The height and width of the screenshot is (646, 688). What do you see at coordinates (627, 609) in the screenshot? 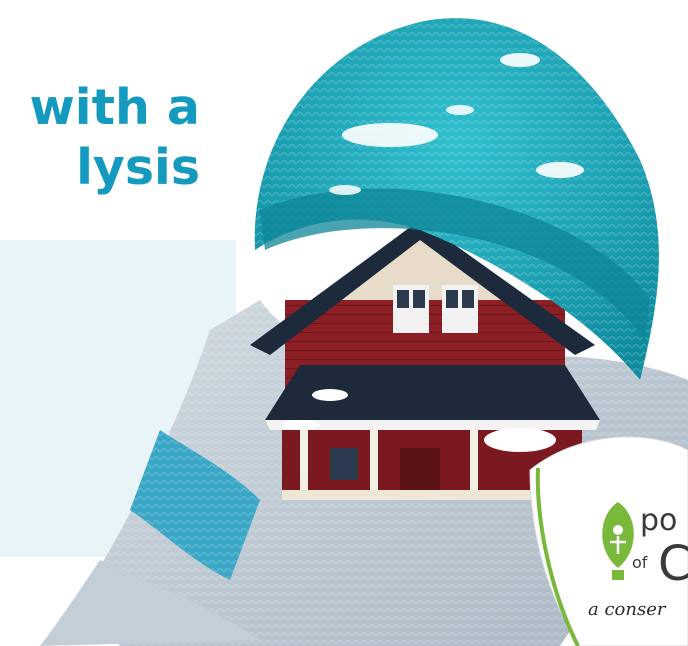
I see `logo-tagline: a conser` at bounding box center [627, 609].